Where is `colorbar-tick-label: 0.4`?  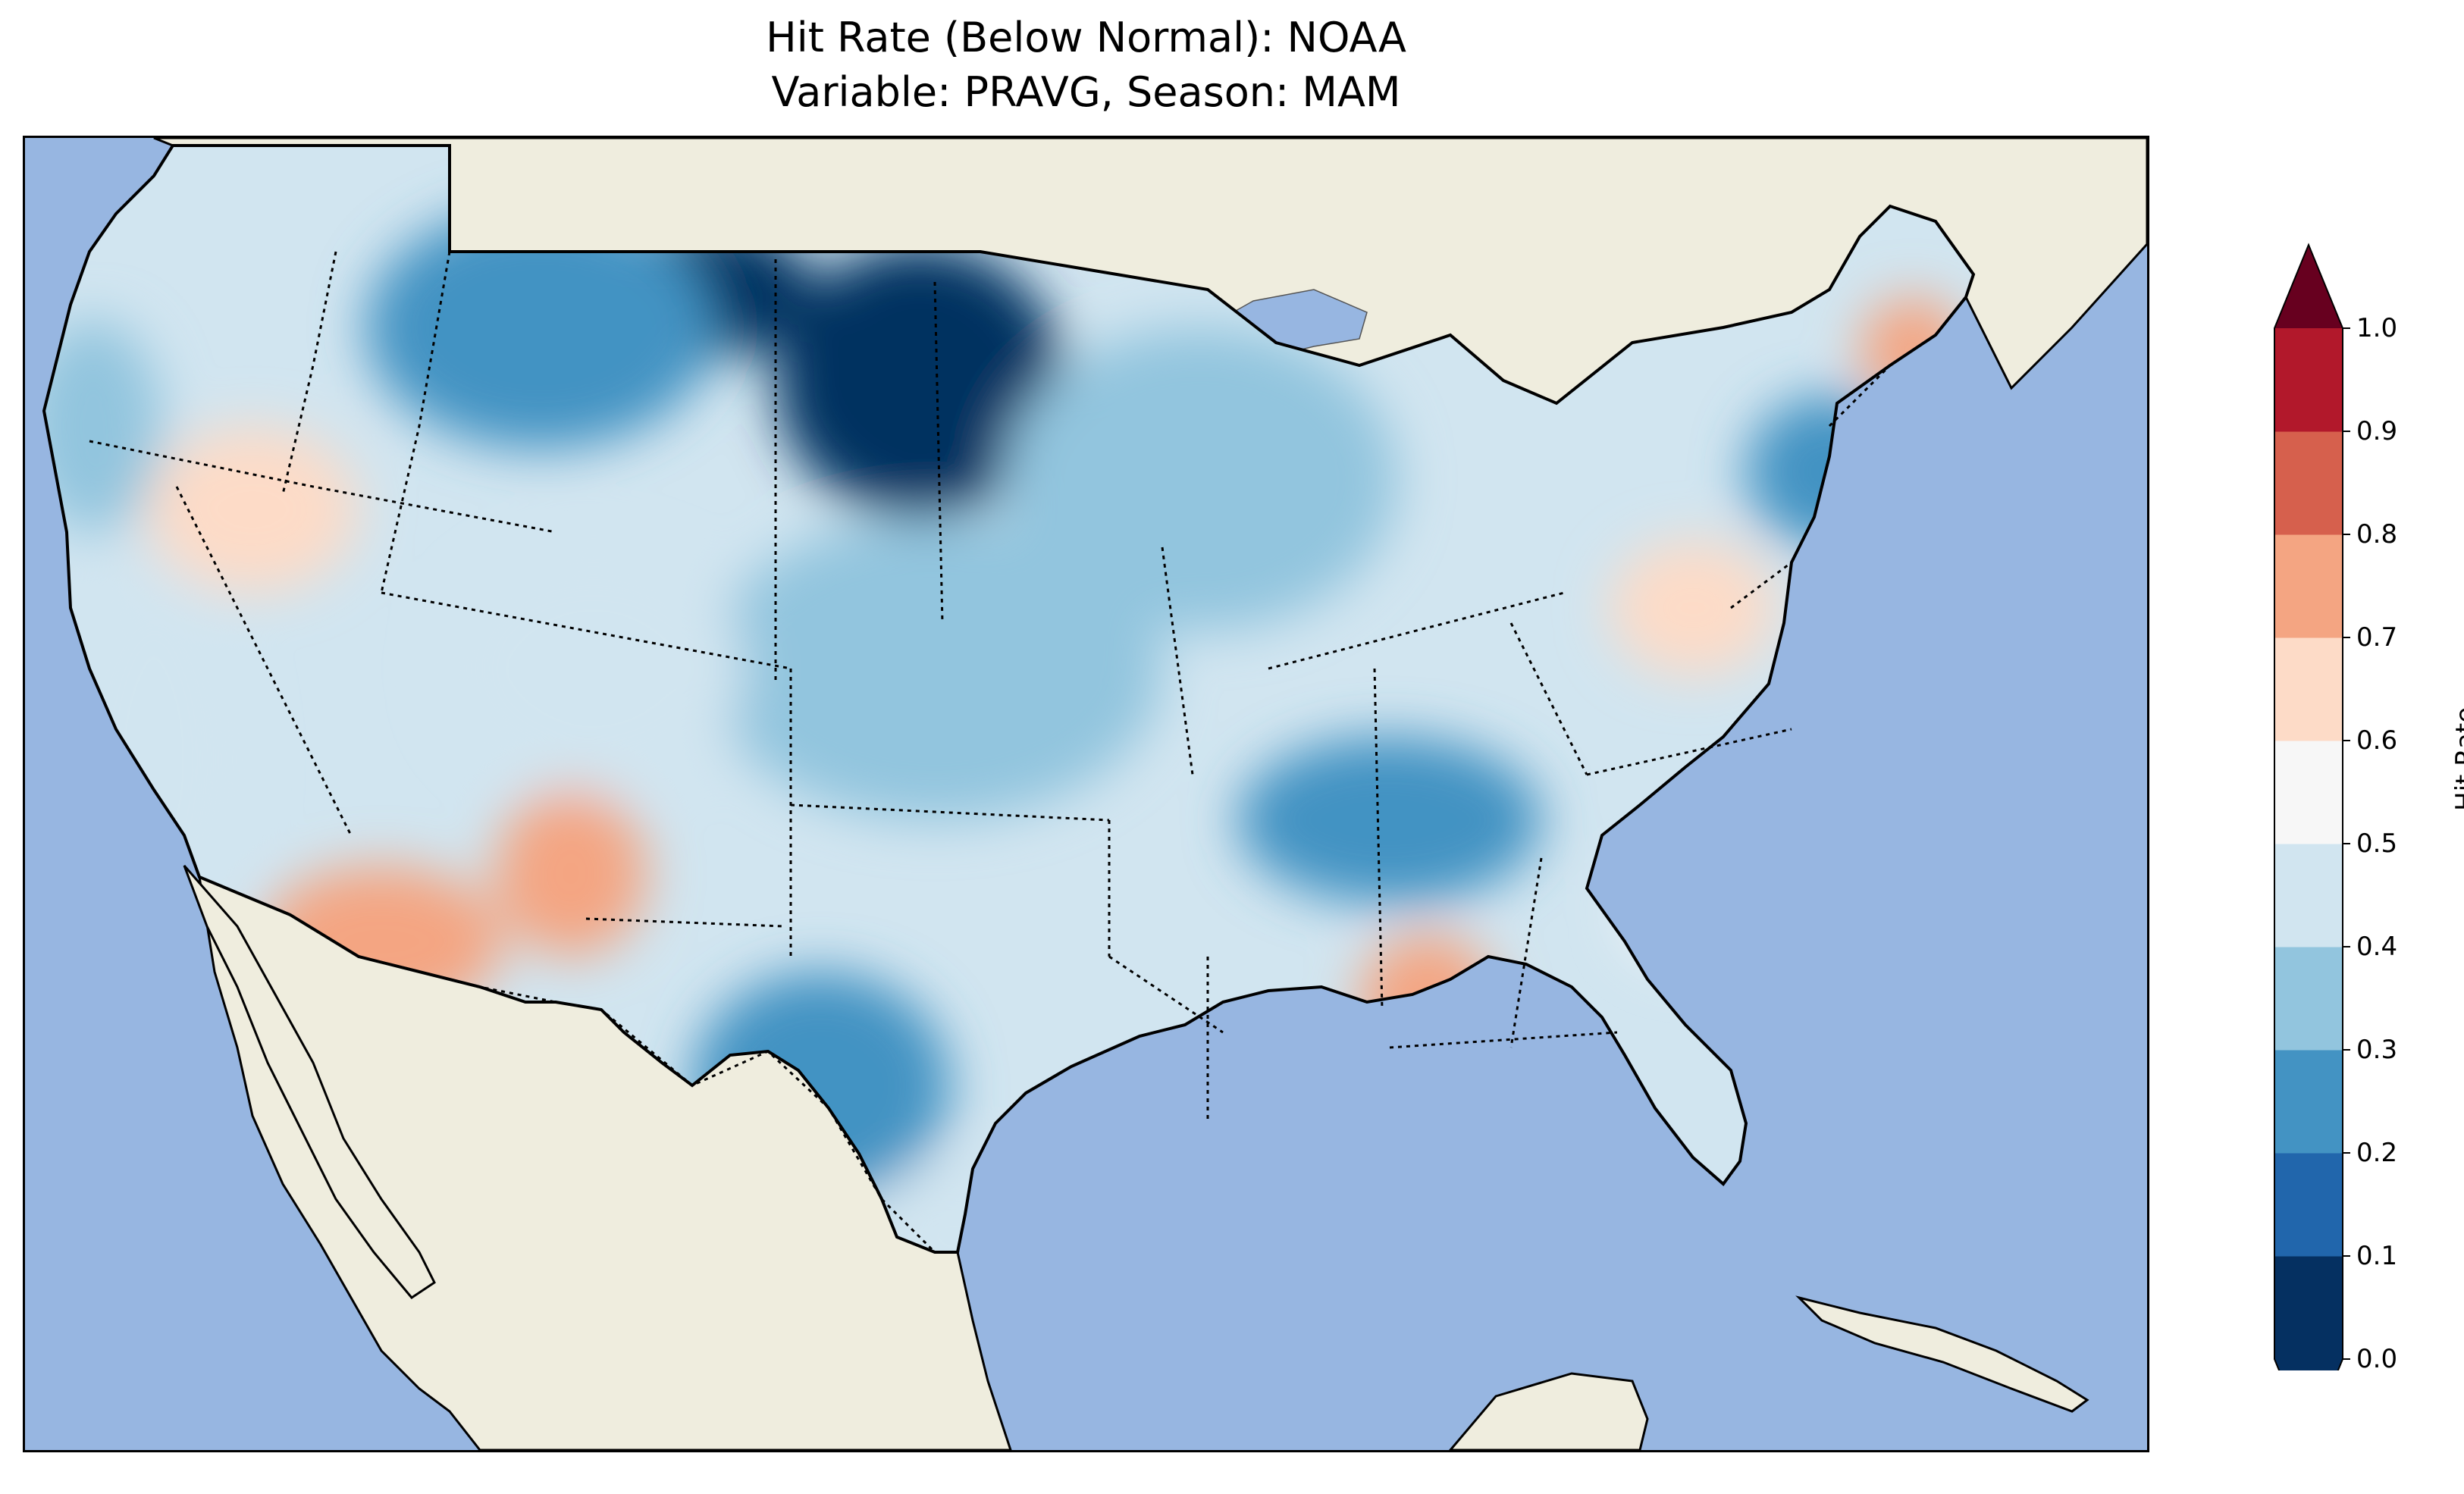
colorbar-tick-label: 0.4 is located at coordinates (2377, 947).